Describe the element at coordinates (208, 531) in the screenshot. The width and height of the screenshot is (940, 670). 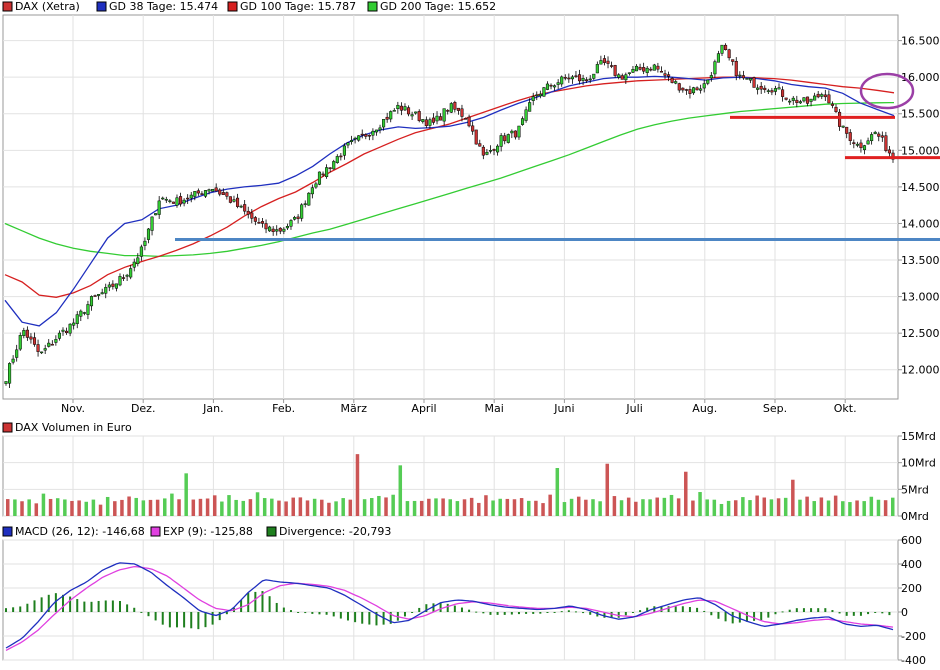
I see `legend-label-exp: EXP (9): -125,88` at that location.